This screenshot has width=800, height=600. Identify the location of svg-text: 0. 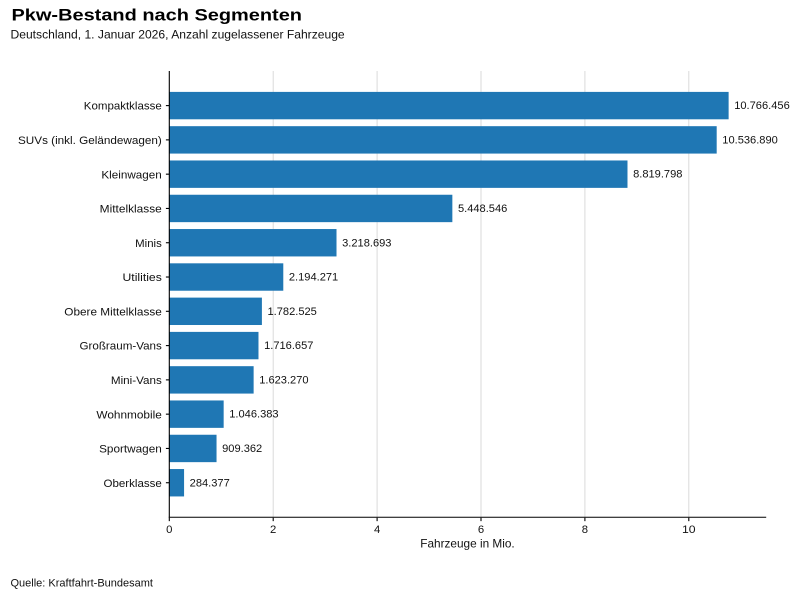
(169, 530).